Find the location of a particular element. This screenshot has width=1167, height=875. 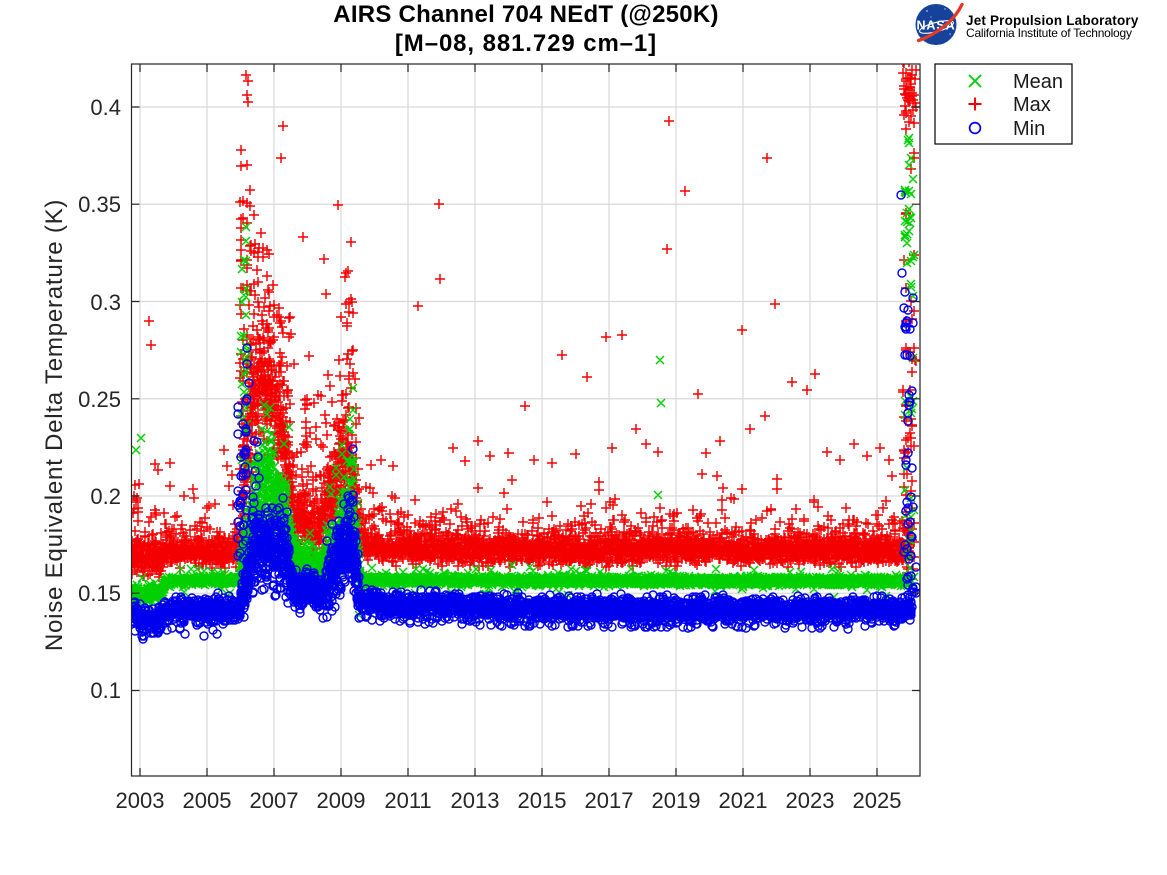

svg-text: 2017 is located at coordinates (609, 800).